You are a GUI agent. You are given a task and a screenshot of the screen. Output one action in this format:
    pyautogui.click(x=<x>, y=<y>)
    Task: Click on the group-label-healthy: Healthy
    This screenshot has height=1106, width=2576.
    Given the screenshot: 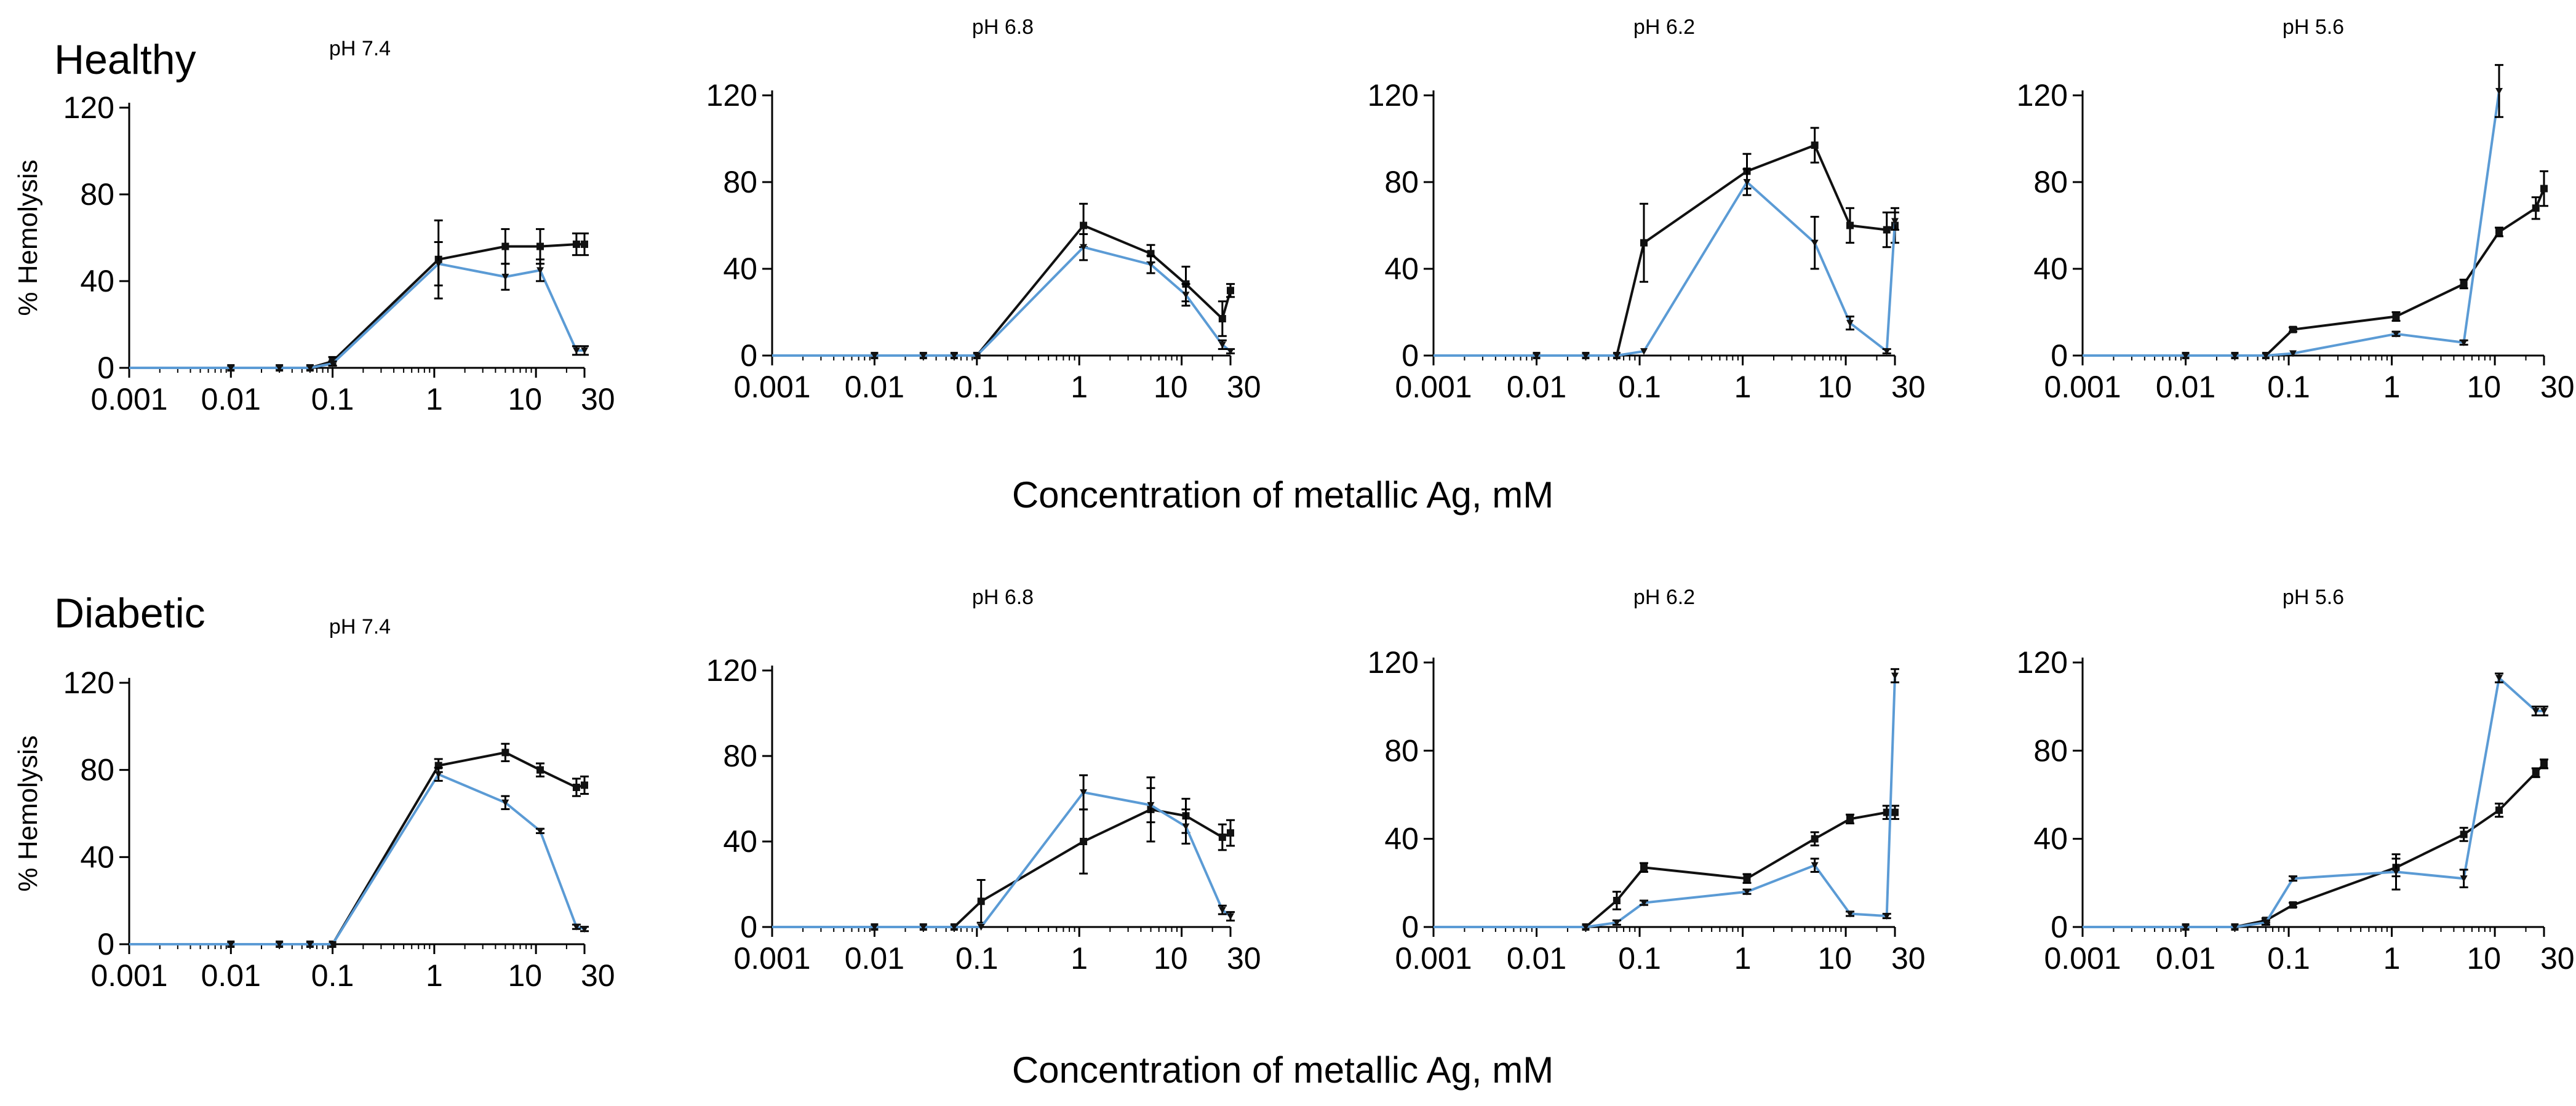 What is the action you would take?
    pyautogui.click(x=125, y=60)
    